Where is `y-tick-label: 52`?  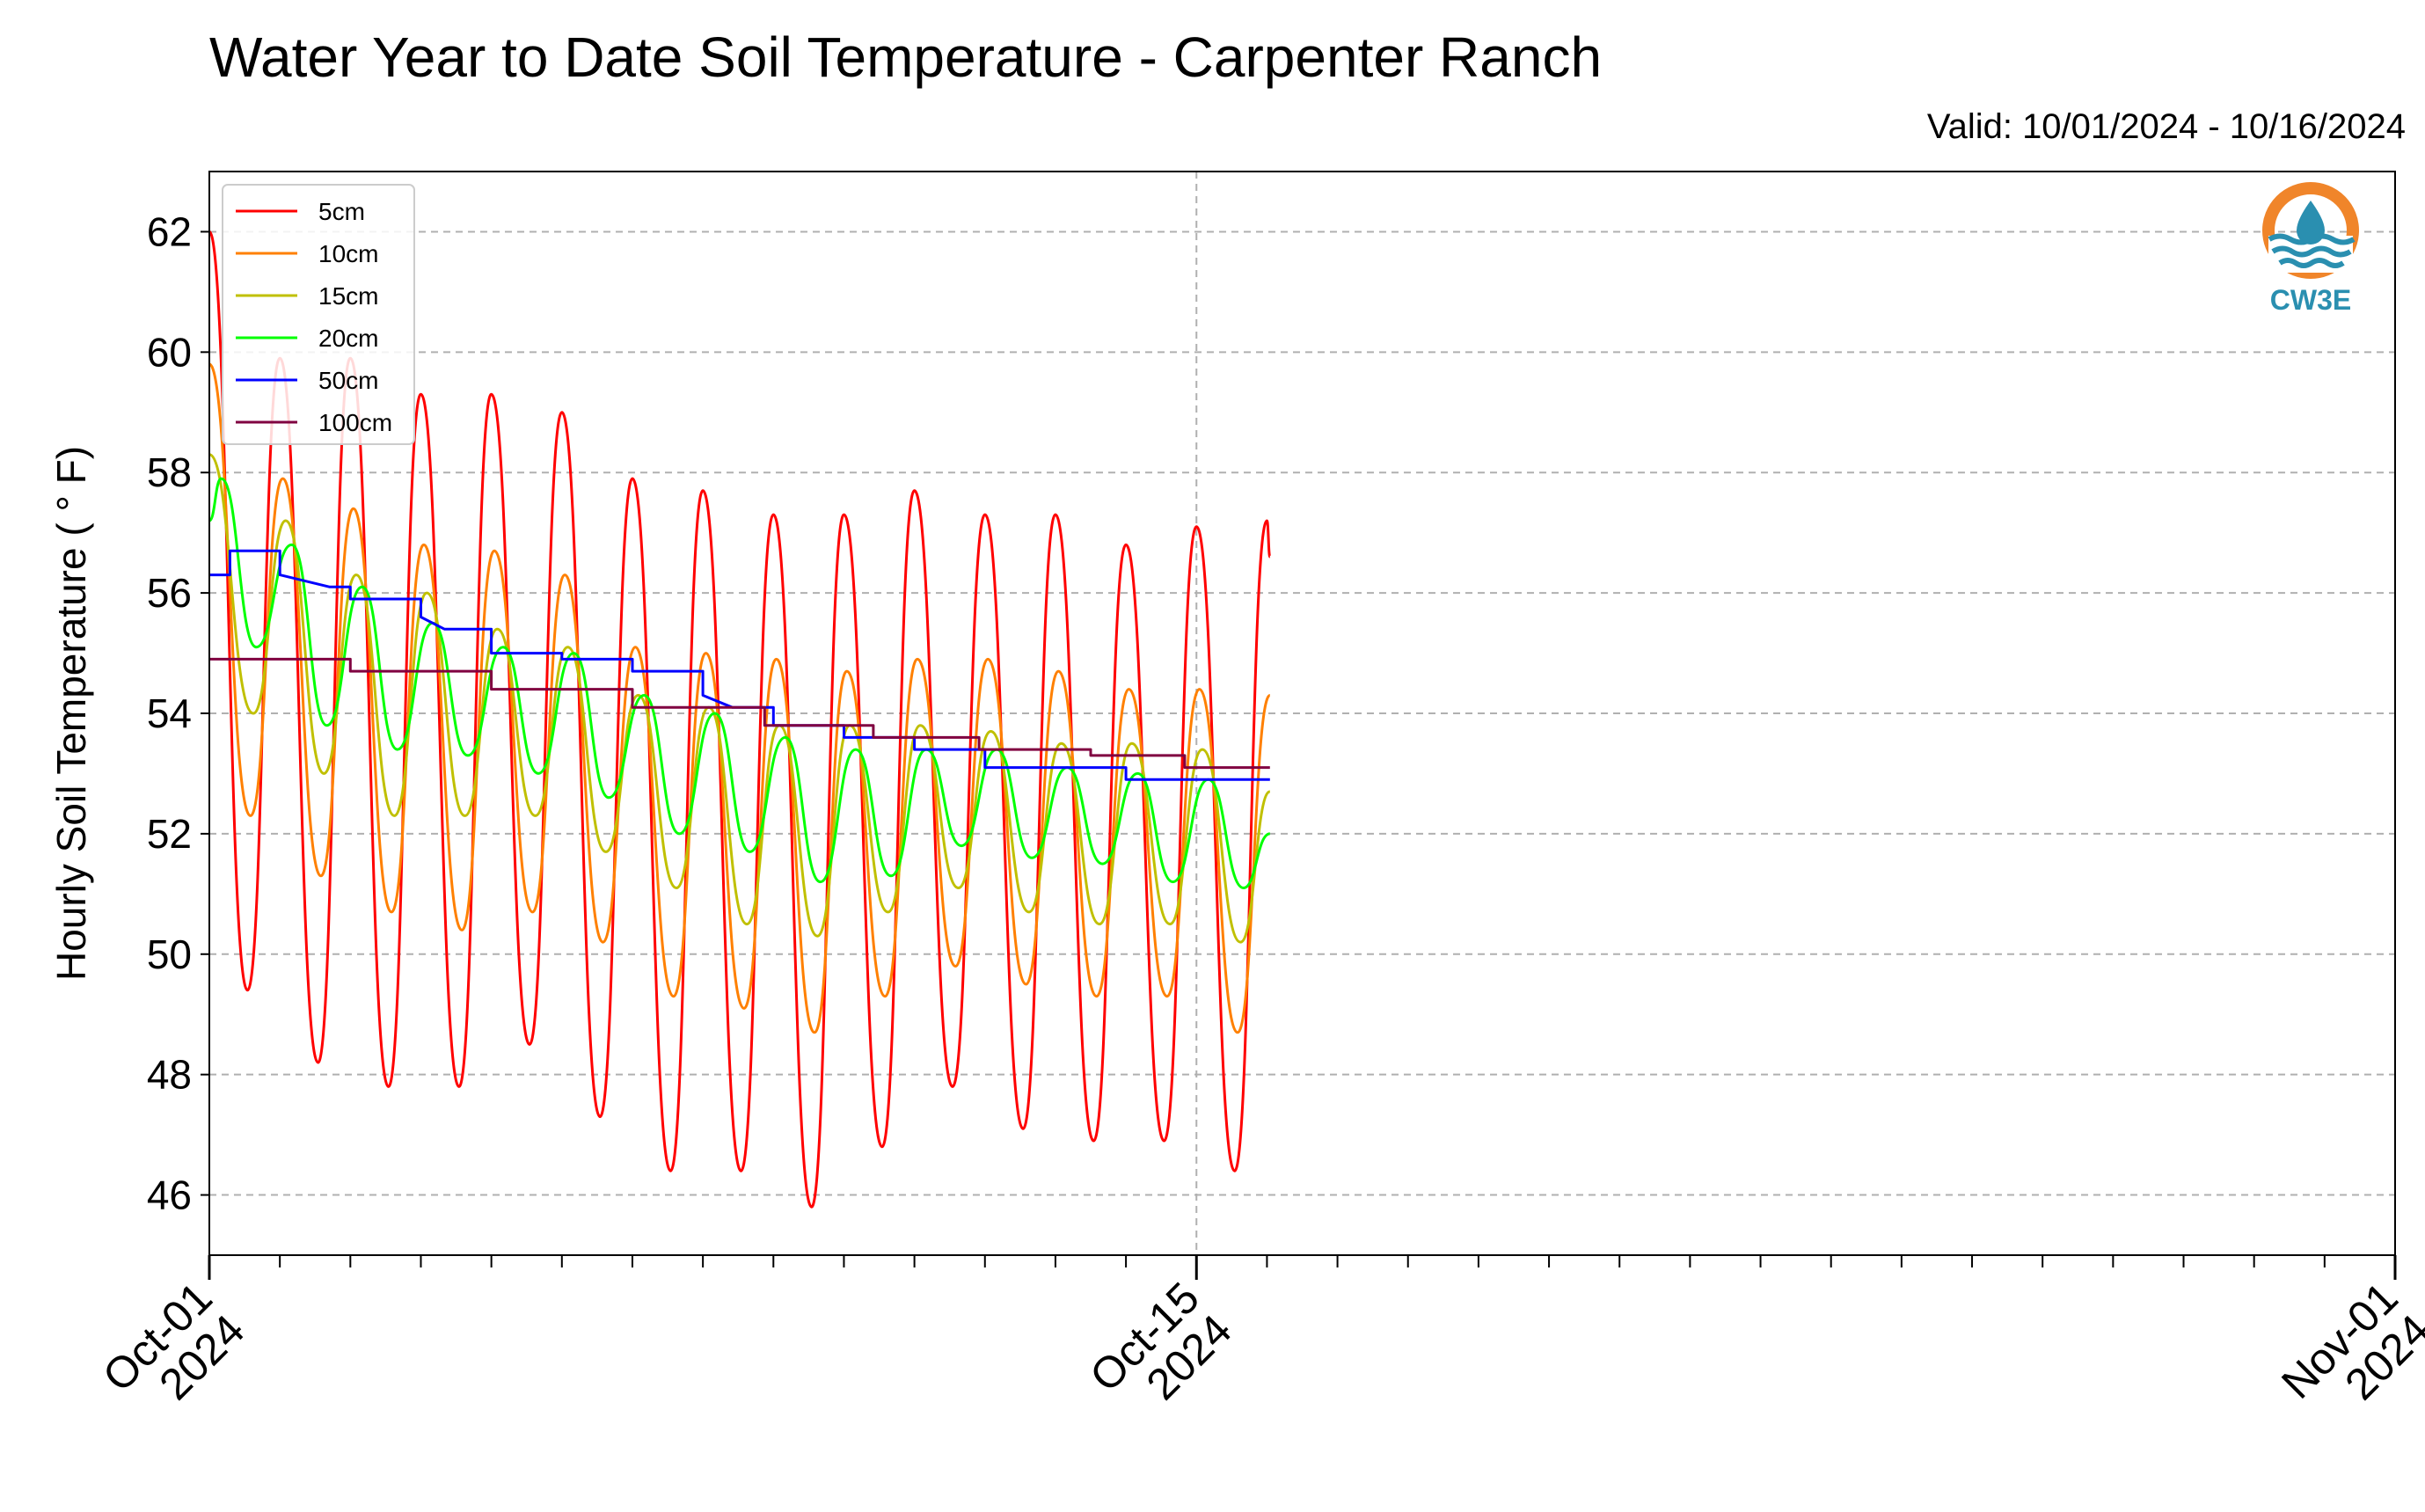
y-tick-label: 52 is located at coordinates (169, 834).